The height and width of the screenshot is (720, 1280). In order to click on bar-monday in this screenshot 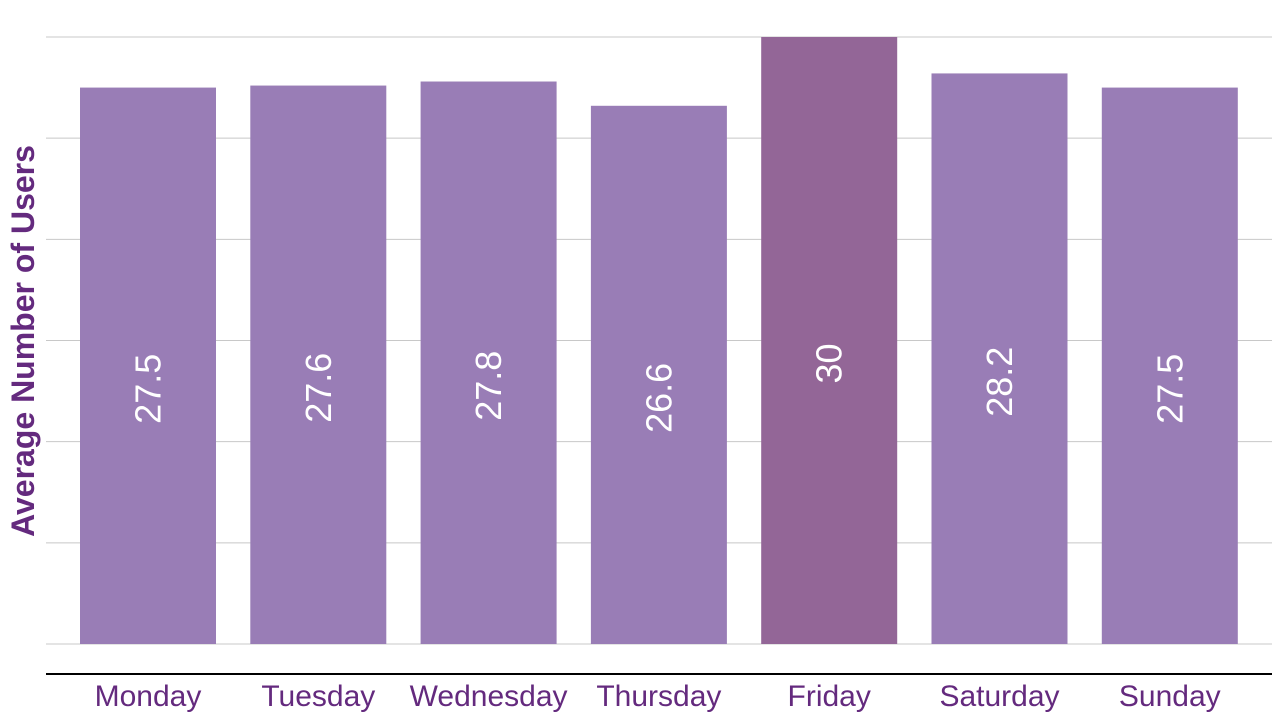, I will do `click(148, 366)`.